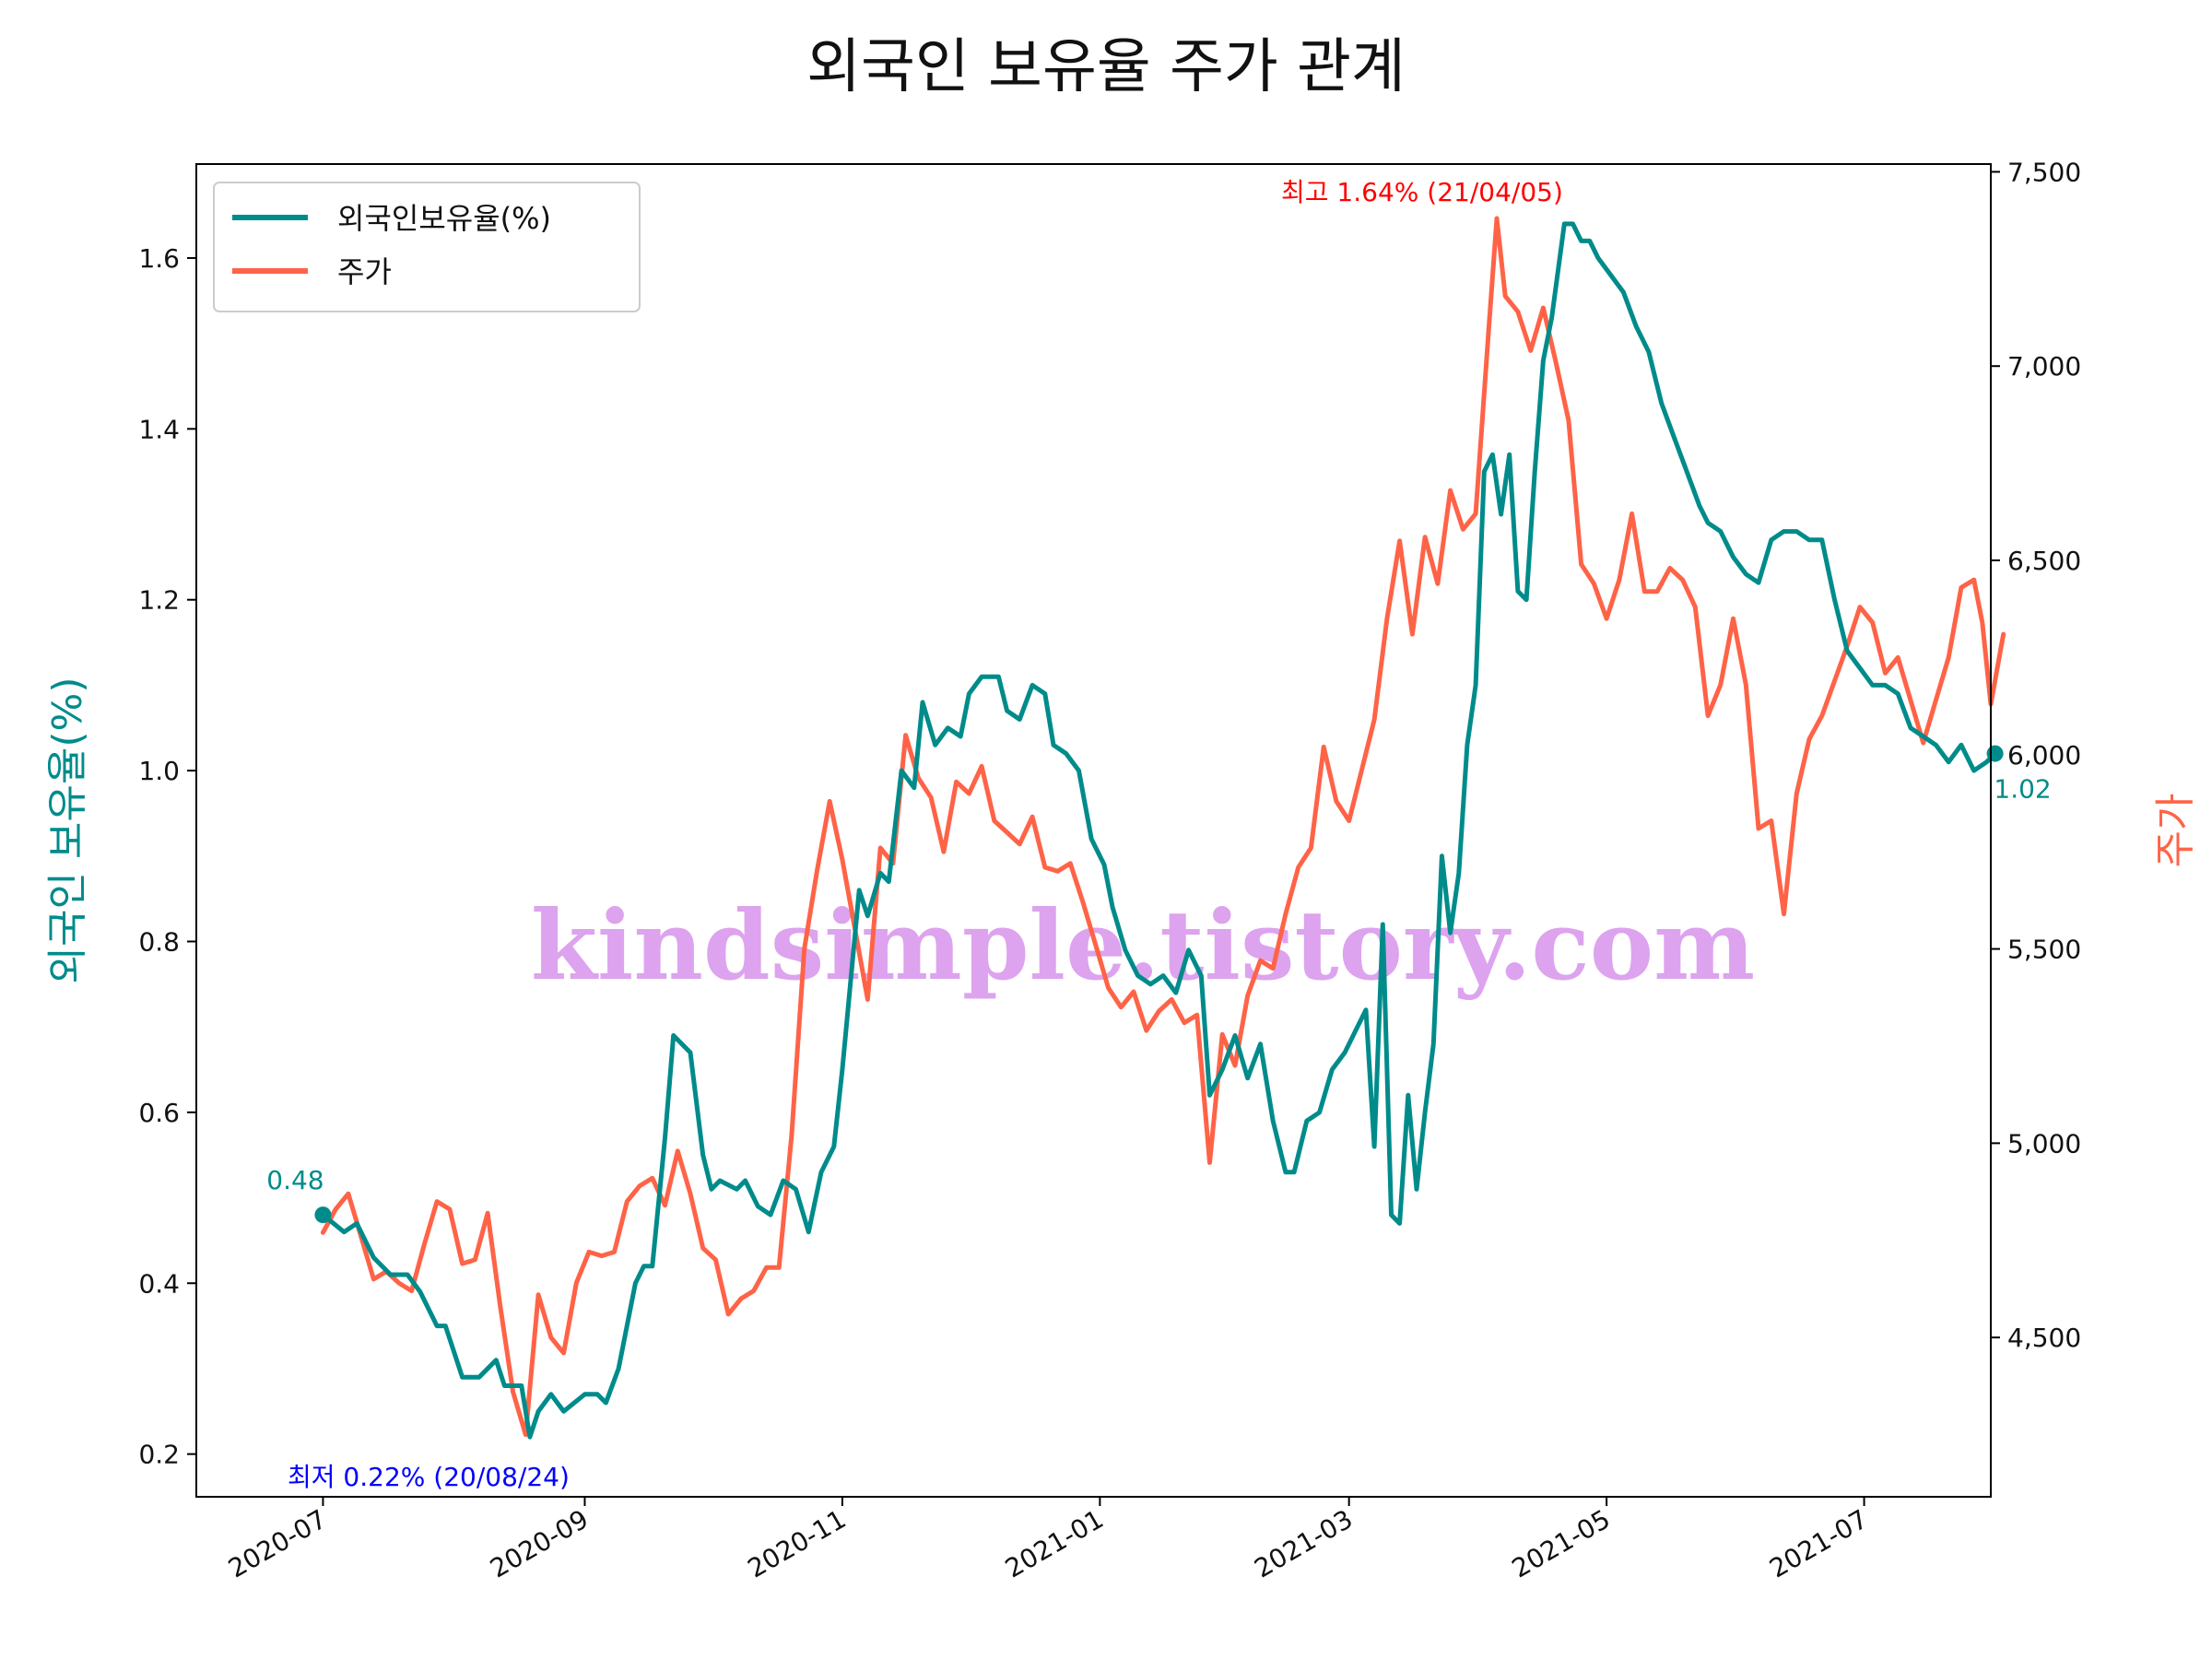  Describe the element at coordinates (159, 429) in the screenshot. I see `y-left-tick-label: 1.4` at that location.